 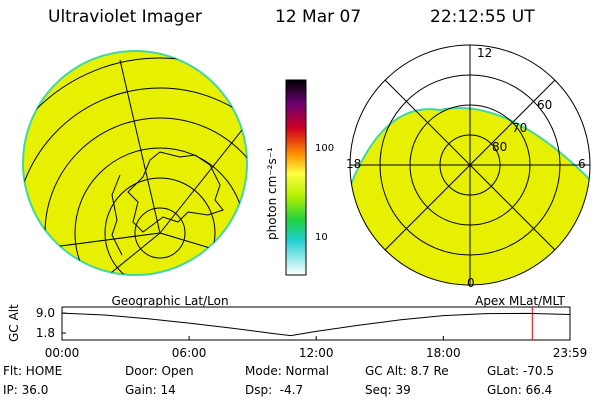 I want to click on altitude-line, so click(x=316, y=324).